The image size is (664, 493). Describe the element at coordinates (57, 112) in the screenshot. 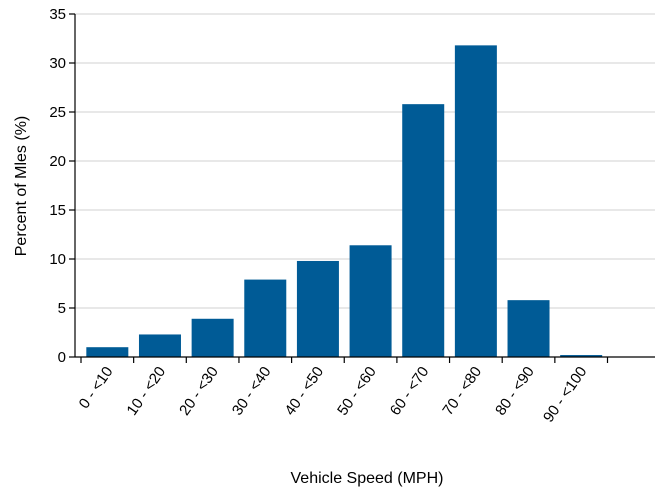

I see `y-tick-label: 25` at that location.